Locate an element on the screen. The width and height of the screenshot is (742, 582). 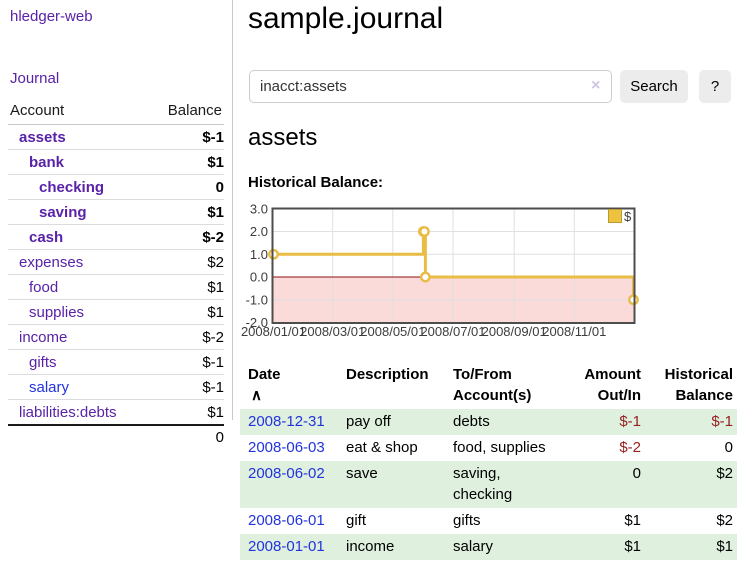
sidebar-account-expenses: expenses is located at coordinates (51, 262).